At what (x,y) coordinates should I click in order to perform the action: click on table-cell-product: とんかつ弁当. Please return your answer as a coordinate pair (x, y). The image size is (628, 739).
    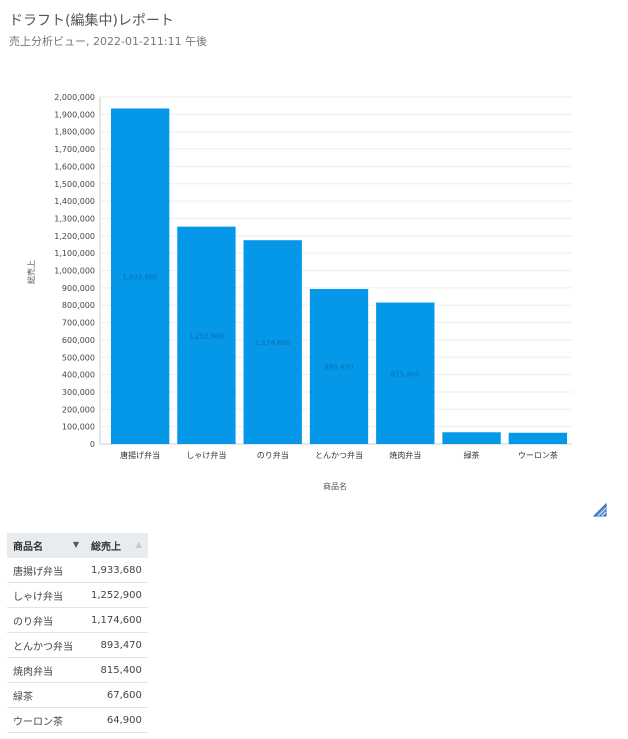
    Looking at the image, I should click on (46, 645).